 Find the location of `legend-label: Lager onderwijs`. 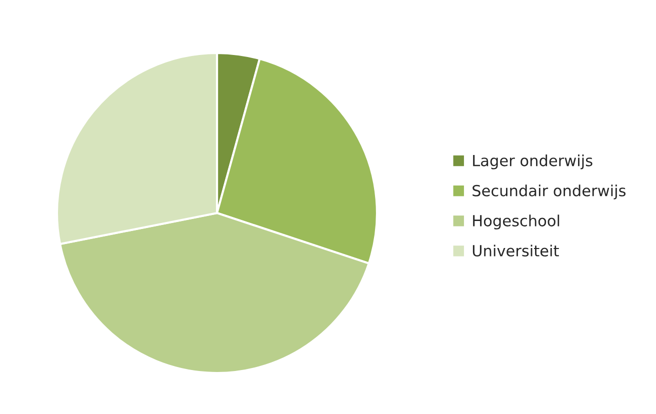

legend-label: Lager onderwijs is located at coordinates (532, 162).